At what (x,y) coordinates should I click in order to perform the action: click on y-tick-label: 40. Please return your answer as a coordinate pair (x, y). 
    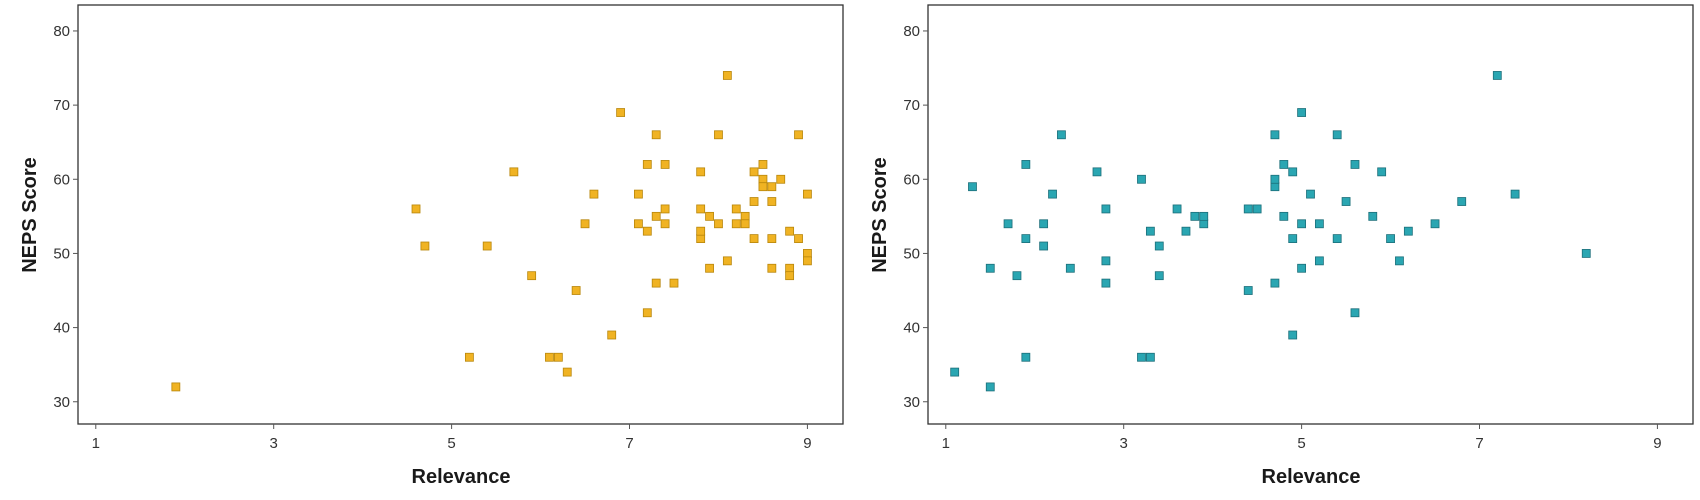
    Looking at the image, I should click on (911, 328).